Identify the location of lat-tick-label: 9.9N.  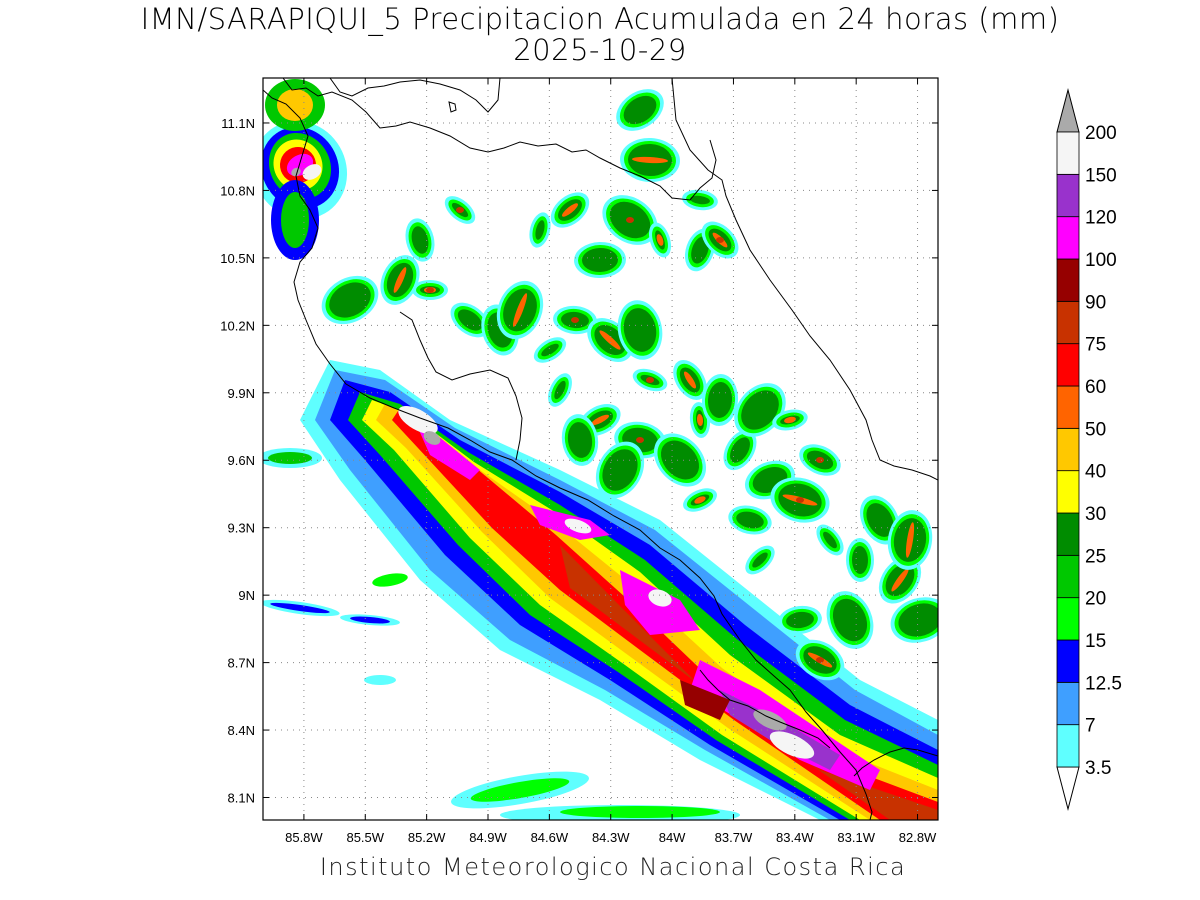
(241, 393).